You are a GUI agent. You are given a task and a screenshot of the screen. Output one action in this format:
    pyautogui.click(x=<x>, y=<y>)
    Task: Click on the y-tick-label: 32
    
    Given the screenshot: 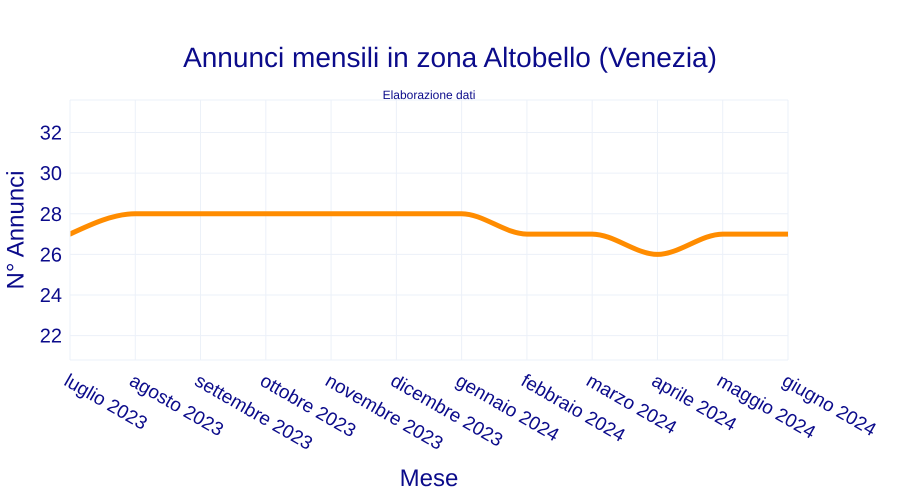 What is the action you would take?
    pyautogui.click(x=51, y=133)
    